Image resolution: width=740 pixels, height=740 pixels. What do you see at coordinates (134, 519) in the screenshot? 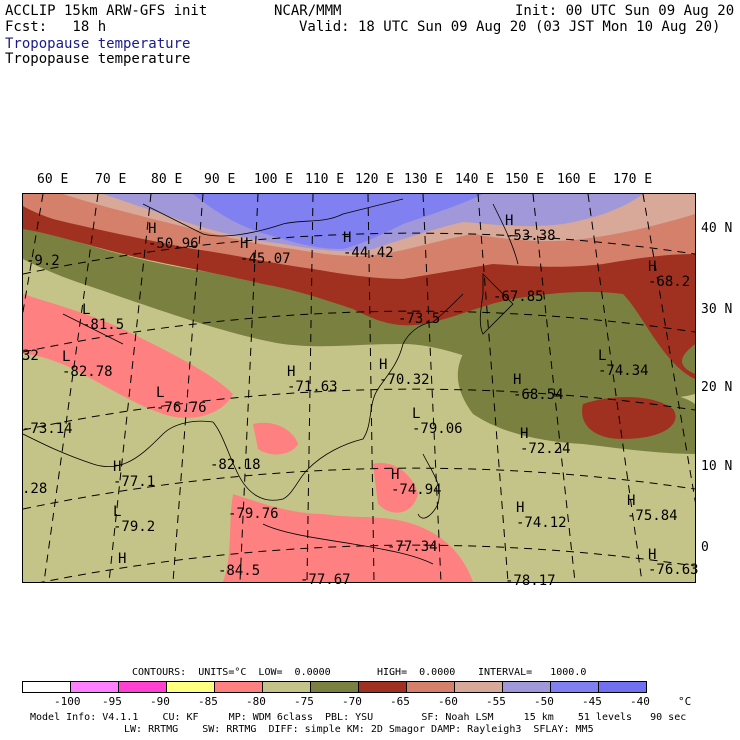
I see `extremum-label: L -79.2` at bounding box center [134, 519].